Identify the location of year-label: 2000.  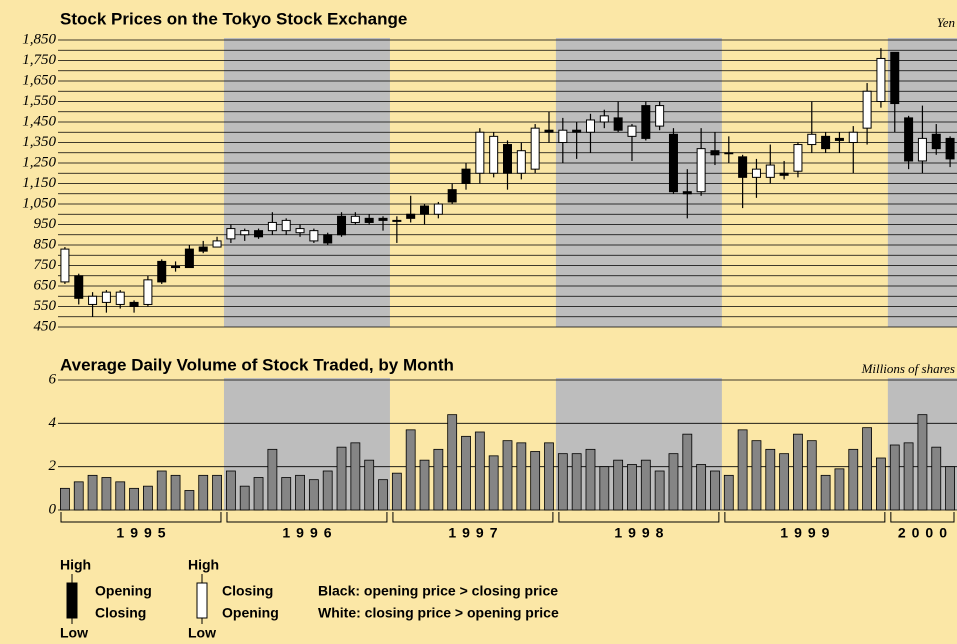
(925, 533).